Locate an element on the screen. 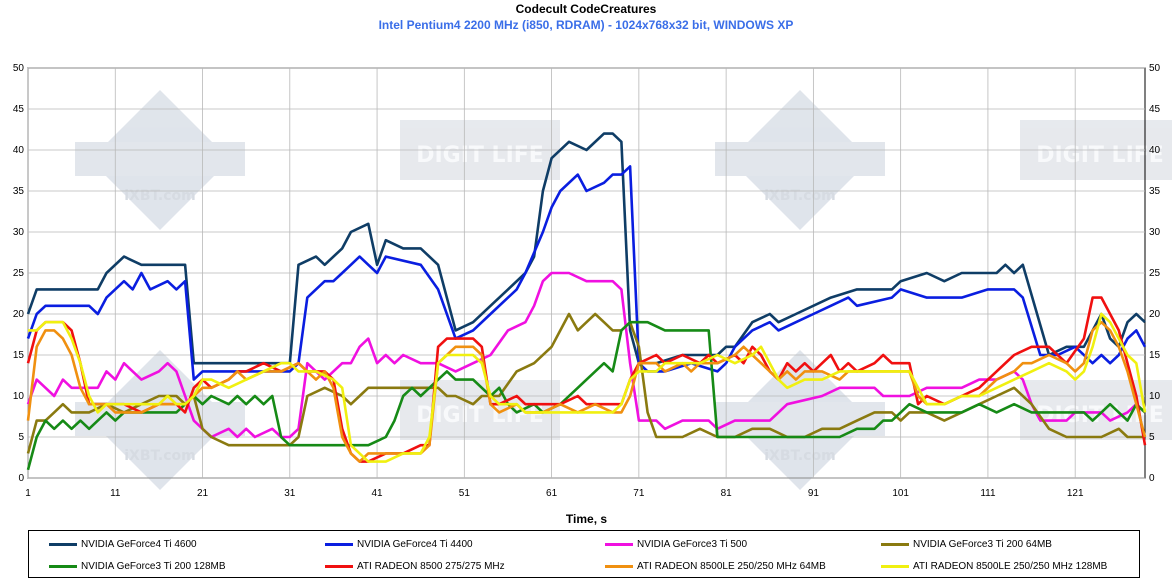 This screenshot has width=1172, height=585. y-tick-label-right: 35 is located at coordinates (1155, 191).